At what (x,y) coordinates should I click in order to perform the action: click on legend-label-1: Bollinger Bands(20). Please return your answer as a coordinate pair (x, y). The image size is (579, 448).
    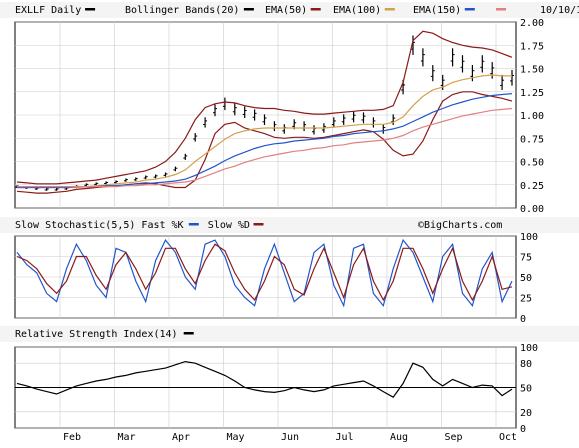
    Looking at the image, I should click on (182, 10).